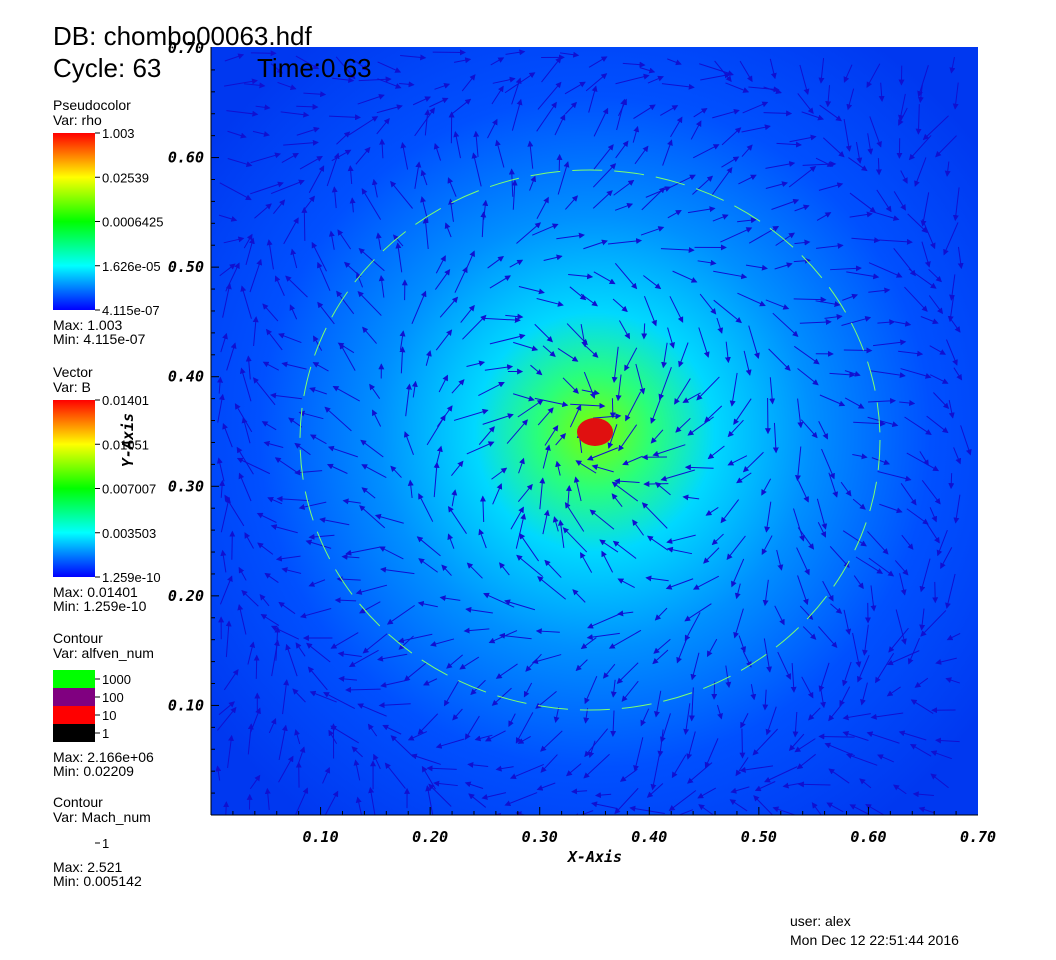 The width and height of the screenshot is (1056, 960). What do you see at coordinates (78, 638) in the screenshot?
I see `legend-title: Contour` at bounding box center [78, 638].